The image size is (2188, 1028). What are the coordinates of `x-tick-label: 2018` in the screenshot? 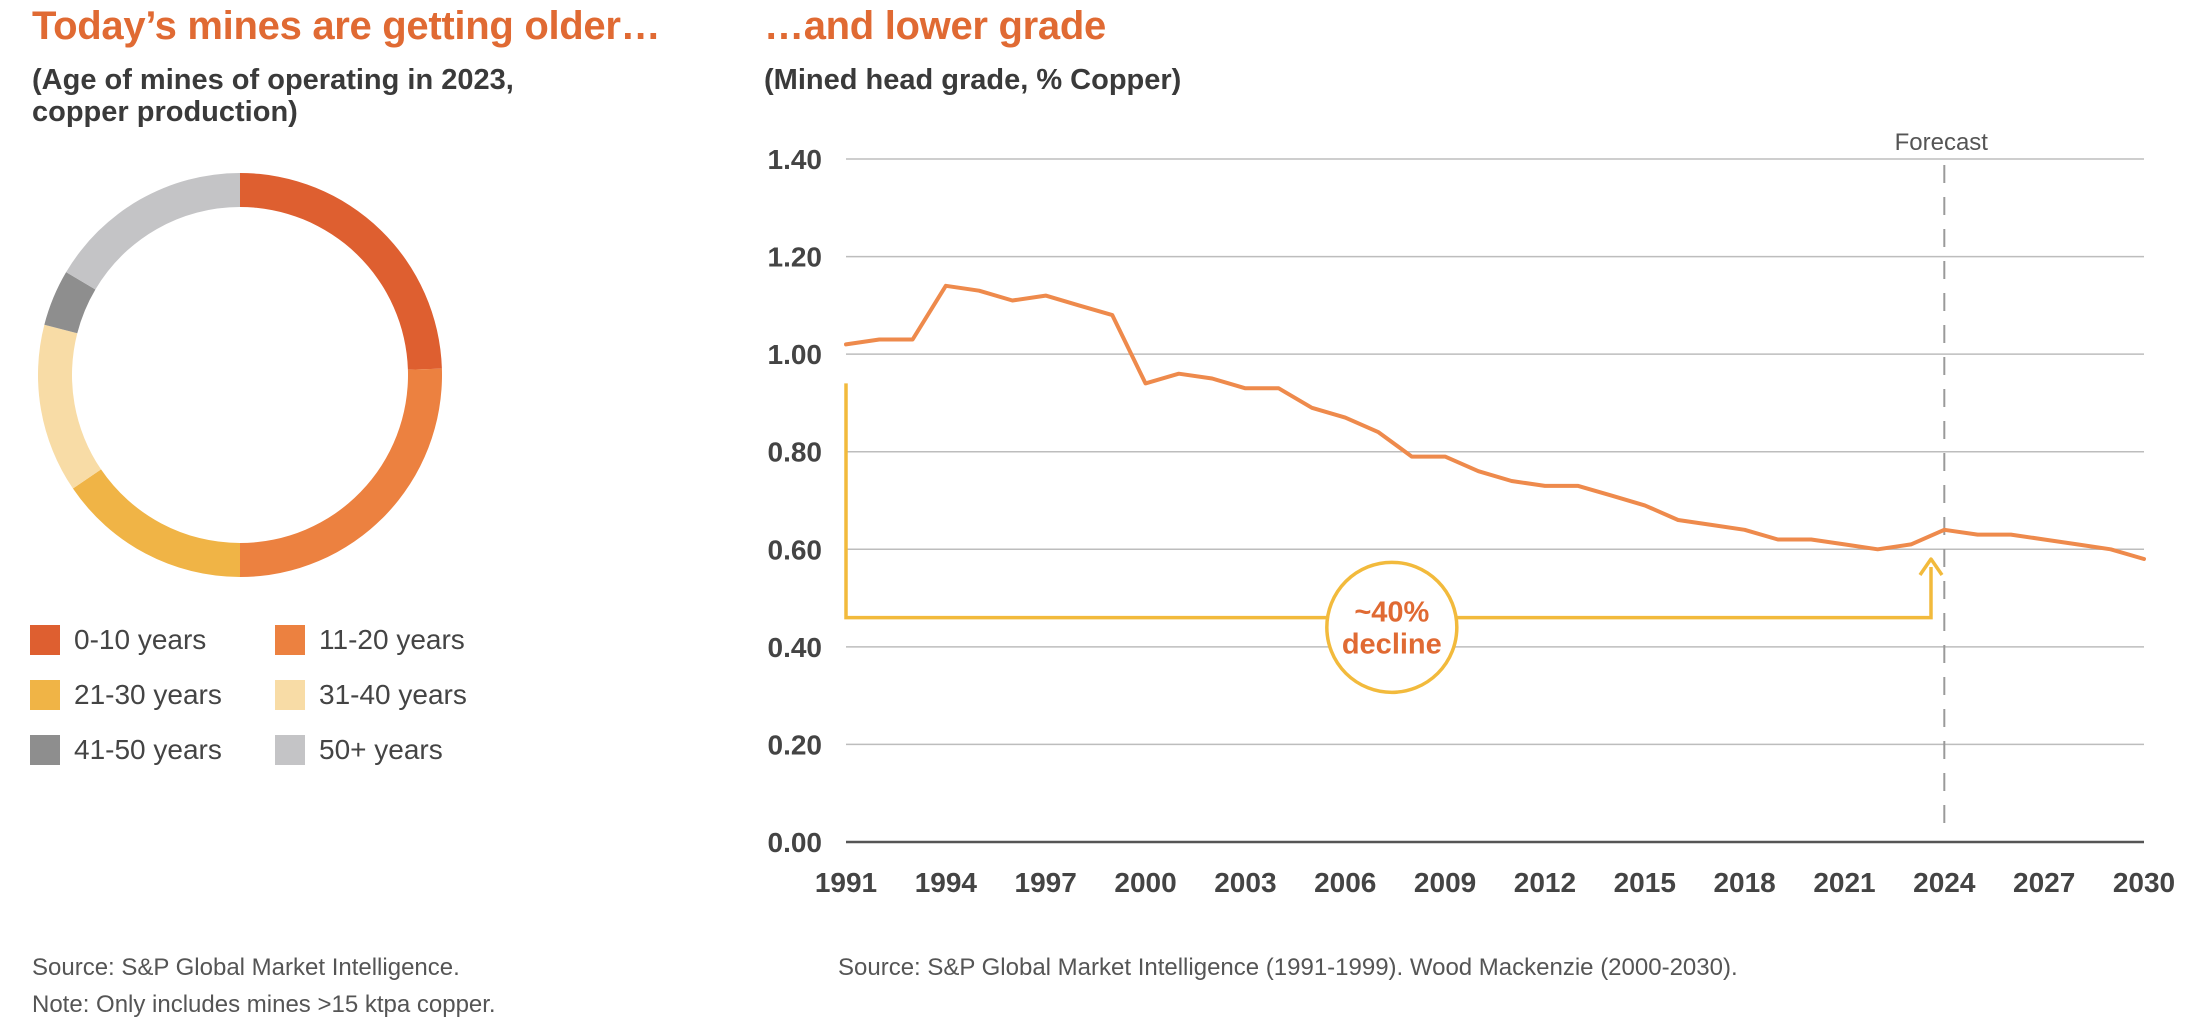 It's located at (1744, 882).